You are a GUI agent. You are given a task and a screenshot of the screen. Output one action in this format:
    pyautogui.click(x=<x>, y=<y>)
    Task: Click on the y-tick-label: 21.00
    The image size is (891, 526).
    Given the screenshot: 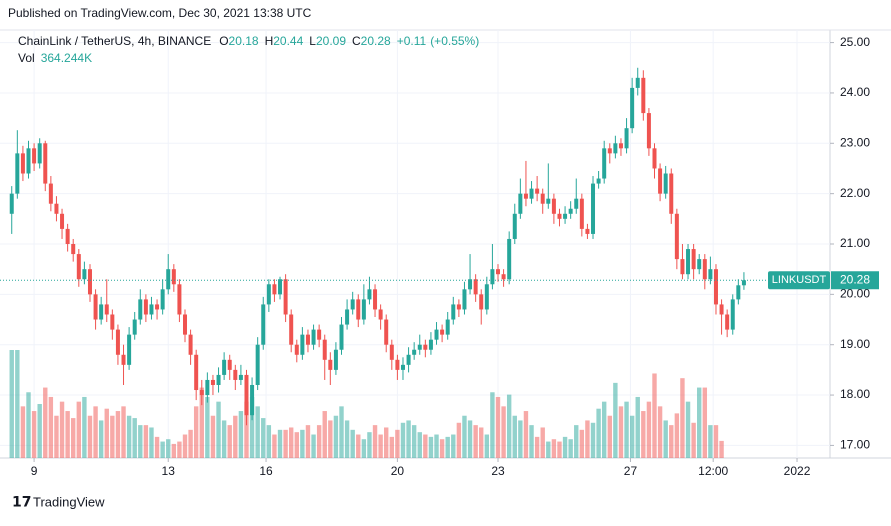 What is the action you would take?
    pyautogui.click(x=855, y=243)
    